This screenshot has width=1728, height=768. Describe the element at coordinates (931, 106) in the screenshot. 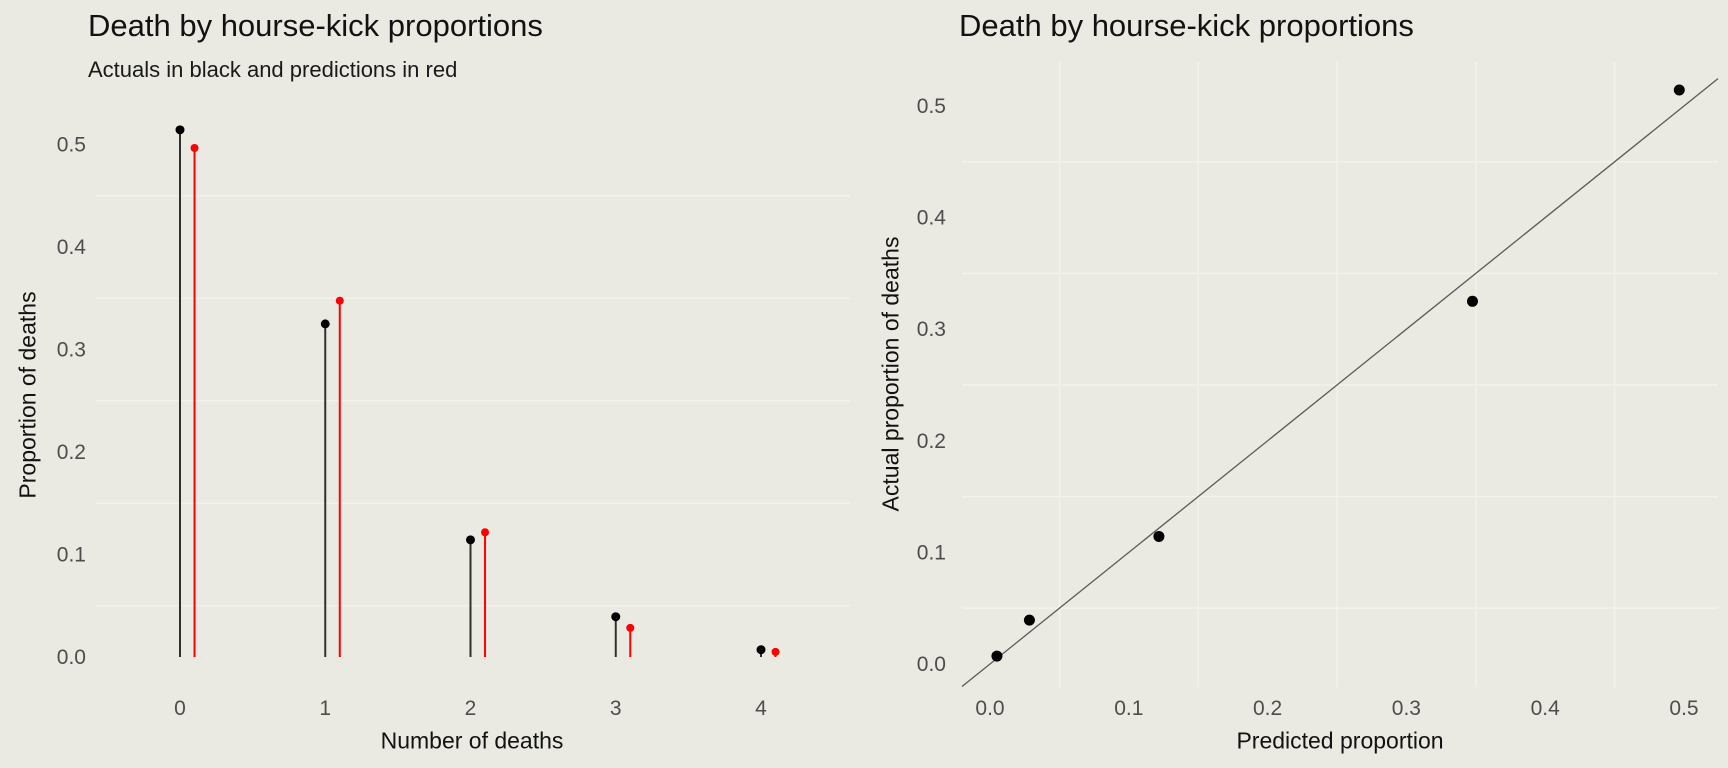

I see `right-y-tick-label: 0.5` at that location.